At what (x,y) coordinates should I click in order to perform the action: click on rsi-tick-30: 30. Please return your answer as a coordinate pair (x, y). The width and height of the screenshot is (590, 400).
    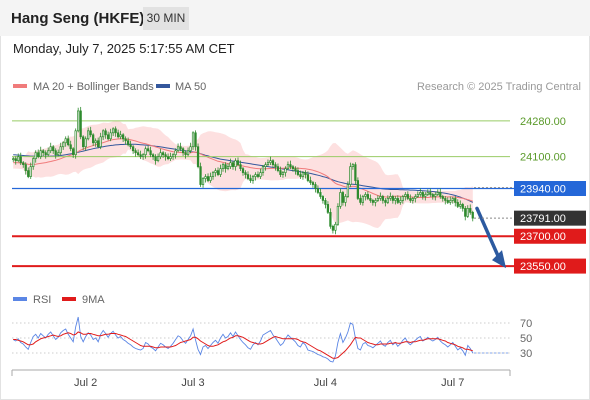
    Looking at the image, I should click on (526, 354).